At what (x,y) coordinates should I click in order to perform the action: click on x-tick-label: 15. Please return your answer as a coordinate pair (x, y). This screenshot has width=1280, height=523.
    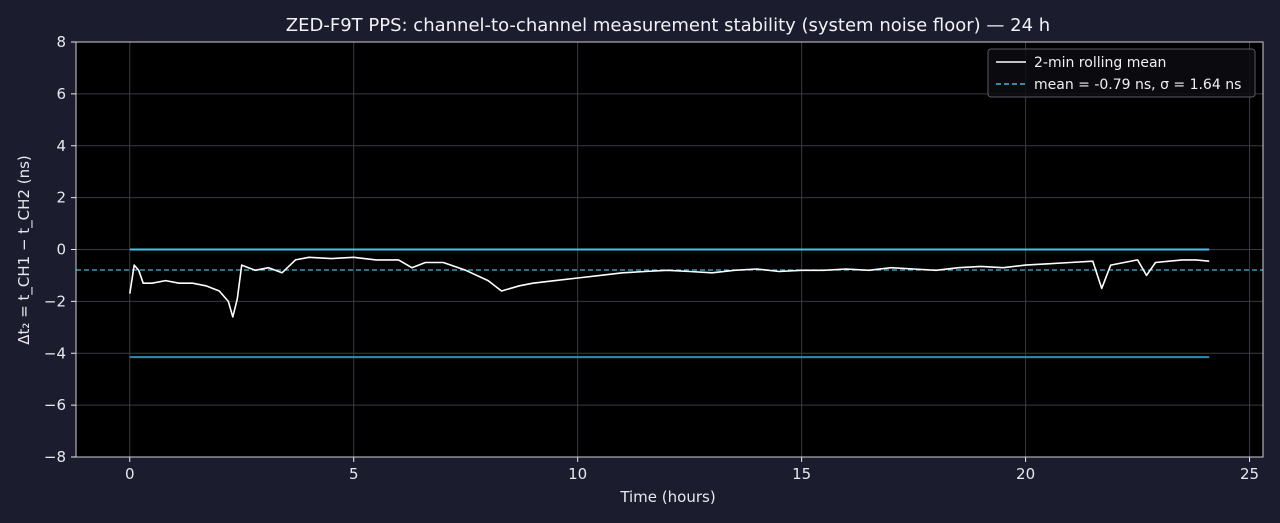
    Looking at the image, I should click on (801, 474).